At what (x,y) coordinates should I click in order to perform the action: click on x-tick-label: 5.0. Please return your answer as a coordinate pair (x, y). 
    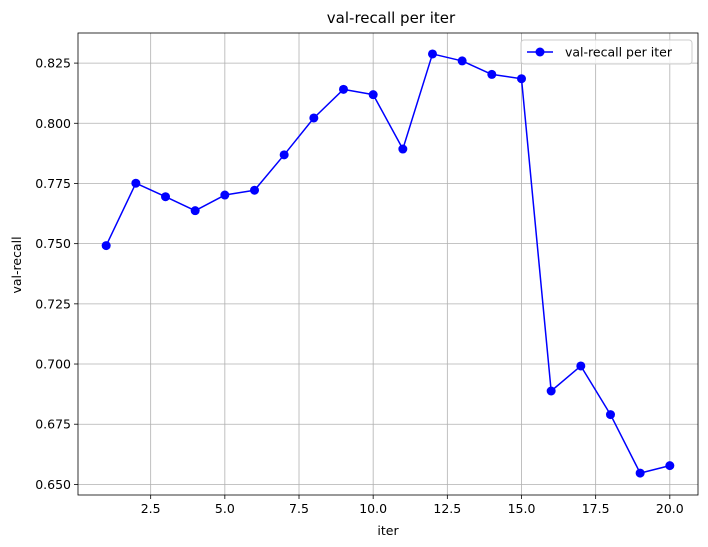
    Looking at the image, I should click on (225, 508).